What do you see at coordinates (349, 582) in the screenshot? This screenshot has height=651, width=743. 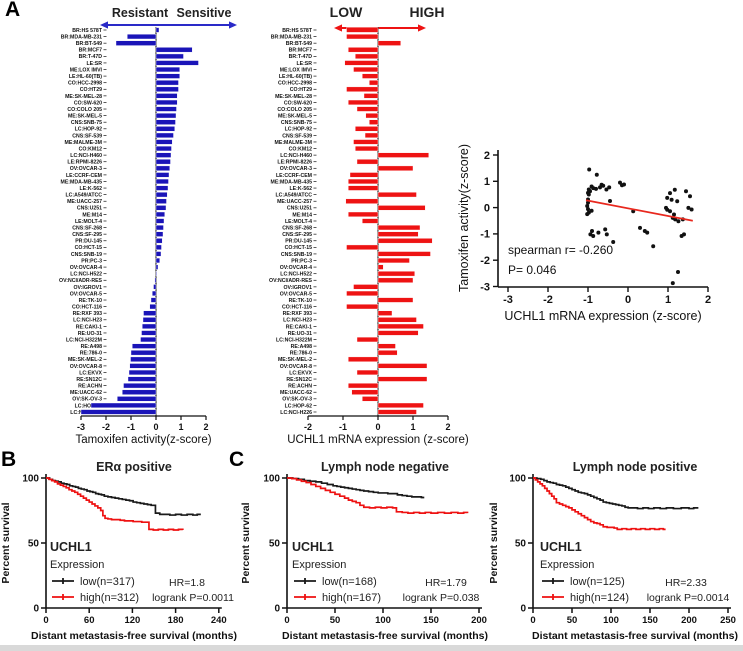 I see `svg-text: low(n=168)` at bounding box center [349, 582].